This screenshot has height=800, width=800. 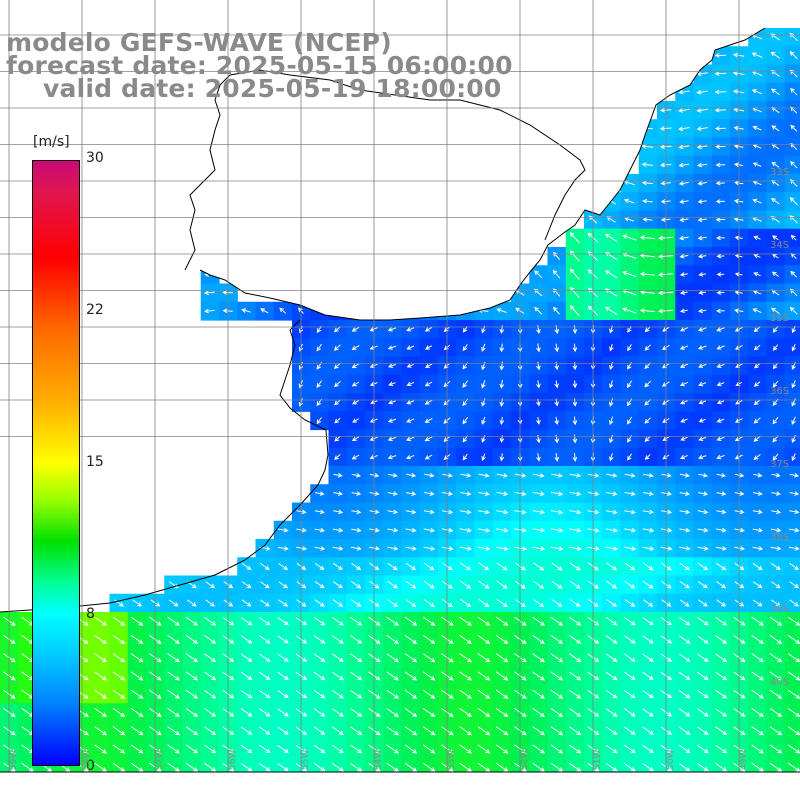 What do you see at coordinates (90, 614) in the screenshot?
I see `colorbar-tick-8: 8` at bounding box center [90, 614].